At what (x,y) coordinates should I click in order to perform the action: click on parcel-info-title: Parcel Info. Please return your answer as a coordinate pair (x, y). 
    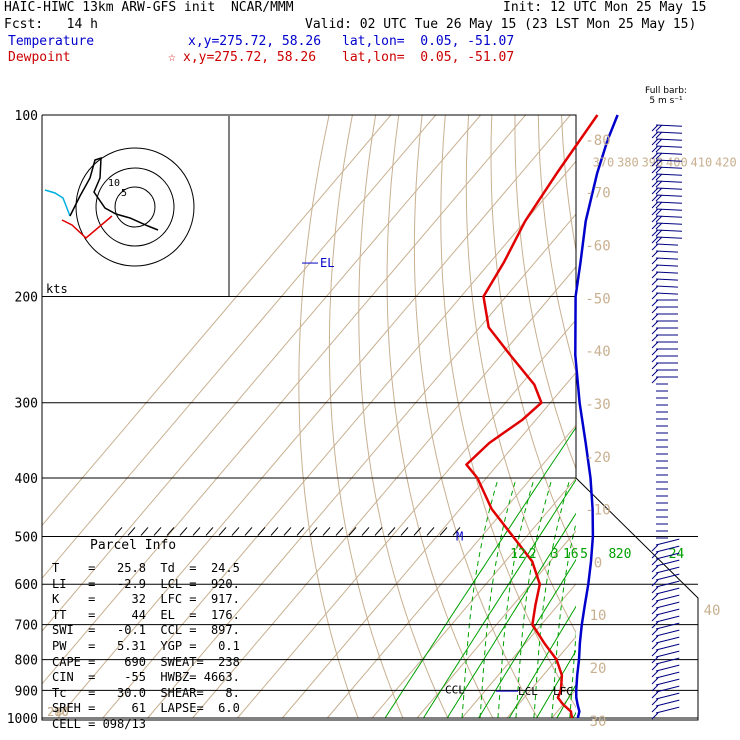
    Looking at the image, I should click on (133, 545).